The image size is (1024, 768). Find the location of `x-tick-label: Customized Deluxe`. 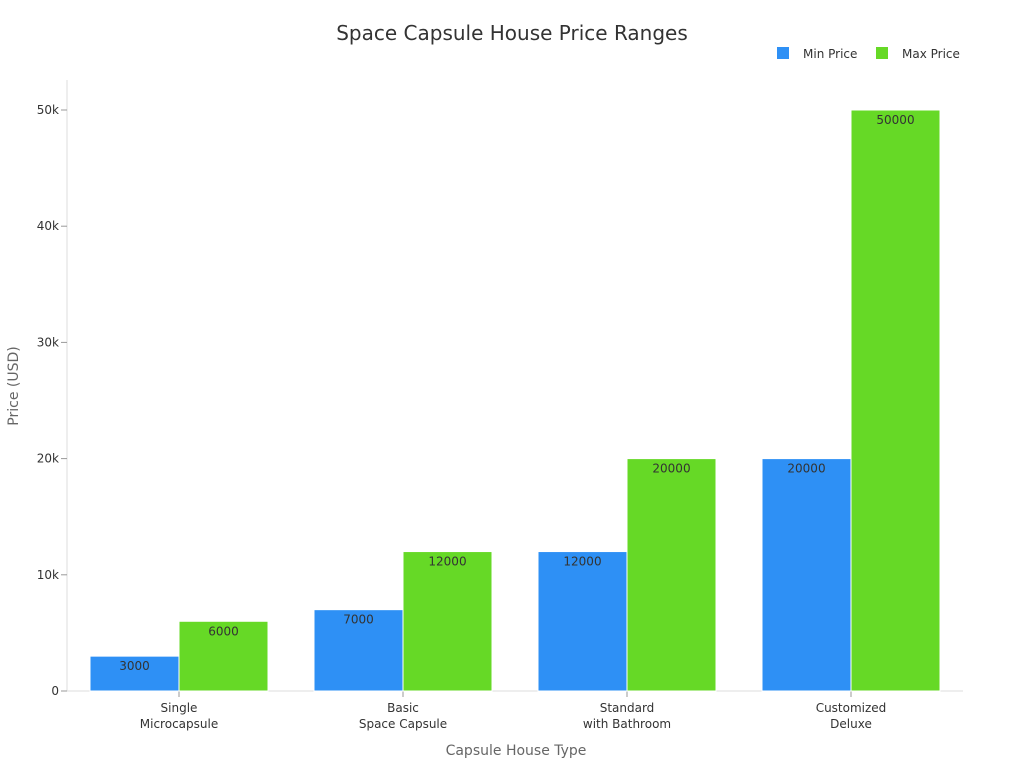

x-tick-label: Customized Deluxe is located at coordinates (851, 716).